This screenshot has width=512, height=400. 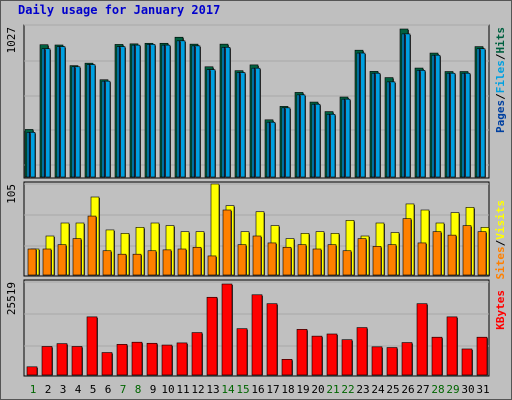 I want to click on day-label: 2, so click(x=48, y=389).